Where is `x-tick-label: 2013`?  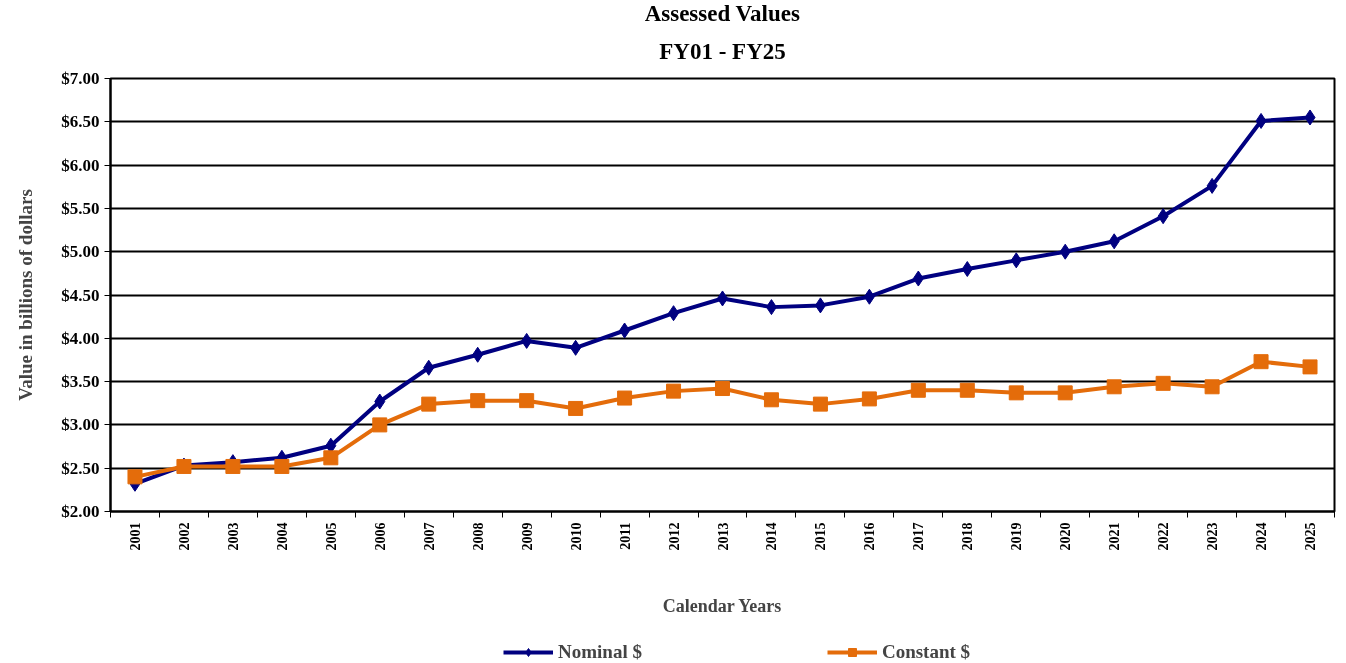
x-tick-label: 2013 is located at coordinates (723, 536).